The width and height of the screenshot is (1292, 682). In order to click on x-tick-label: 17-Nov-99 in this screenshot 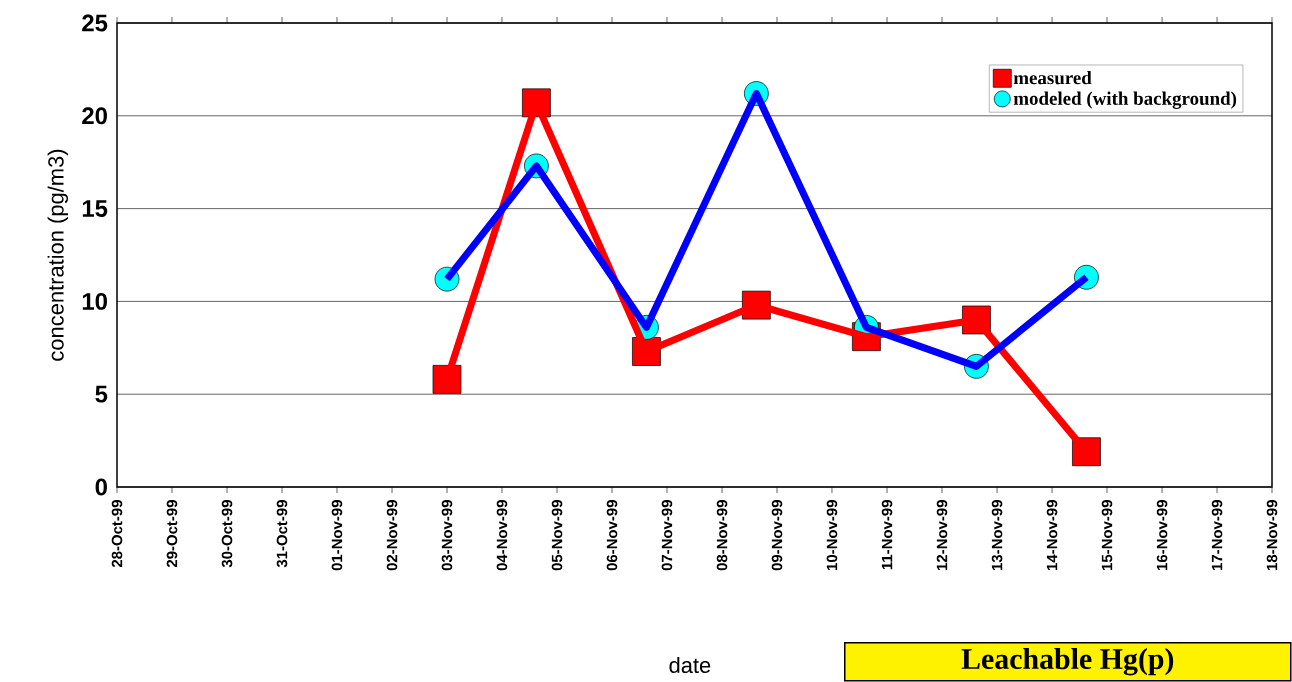, I will do `click(1217, 535)`.